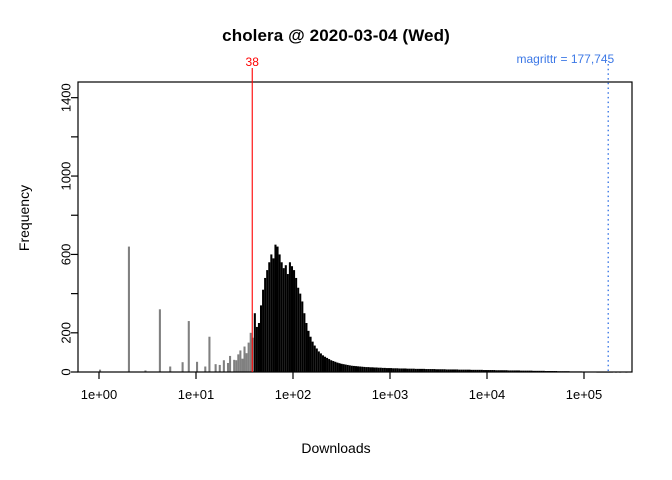 This screenshot has height=480, width=672. What do you see at coordinates (66, 255) in the screenshot?
I see `y-tick-label: 600` at bounding box center [66, 255].